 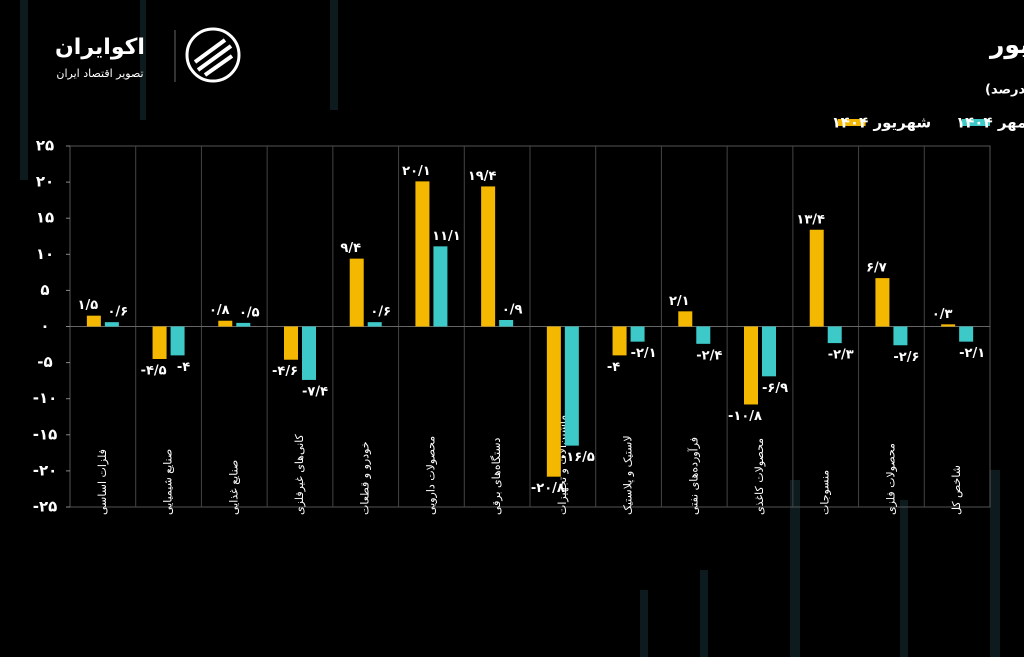 What do you see at coordinates (249, 312) in the screenshot?
I see `value-label: ۰/۵` at bounding box center [249, 312].